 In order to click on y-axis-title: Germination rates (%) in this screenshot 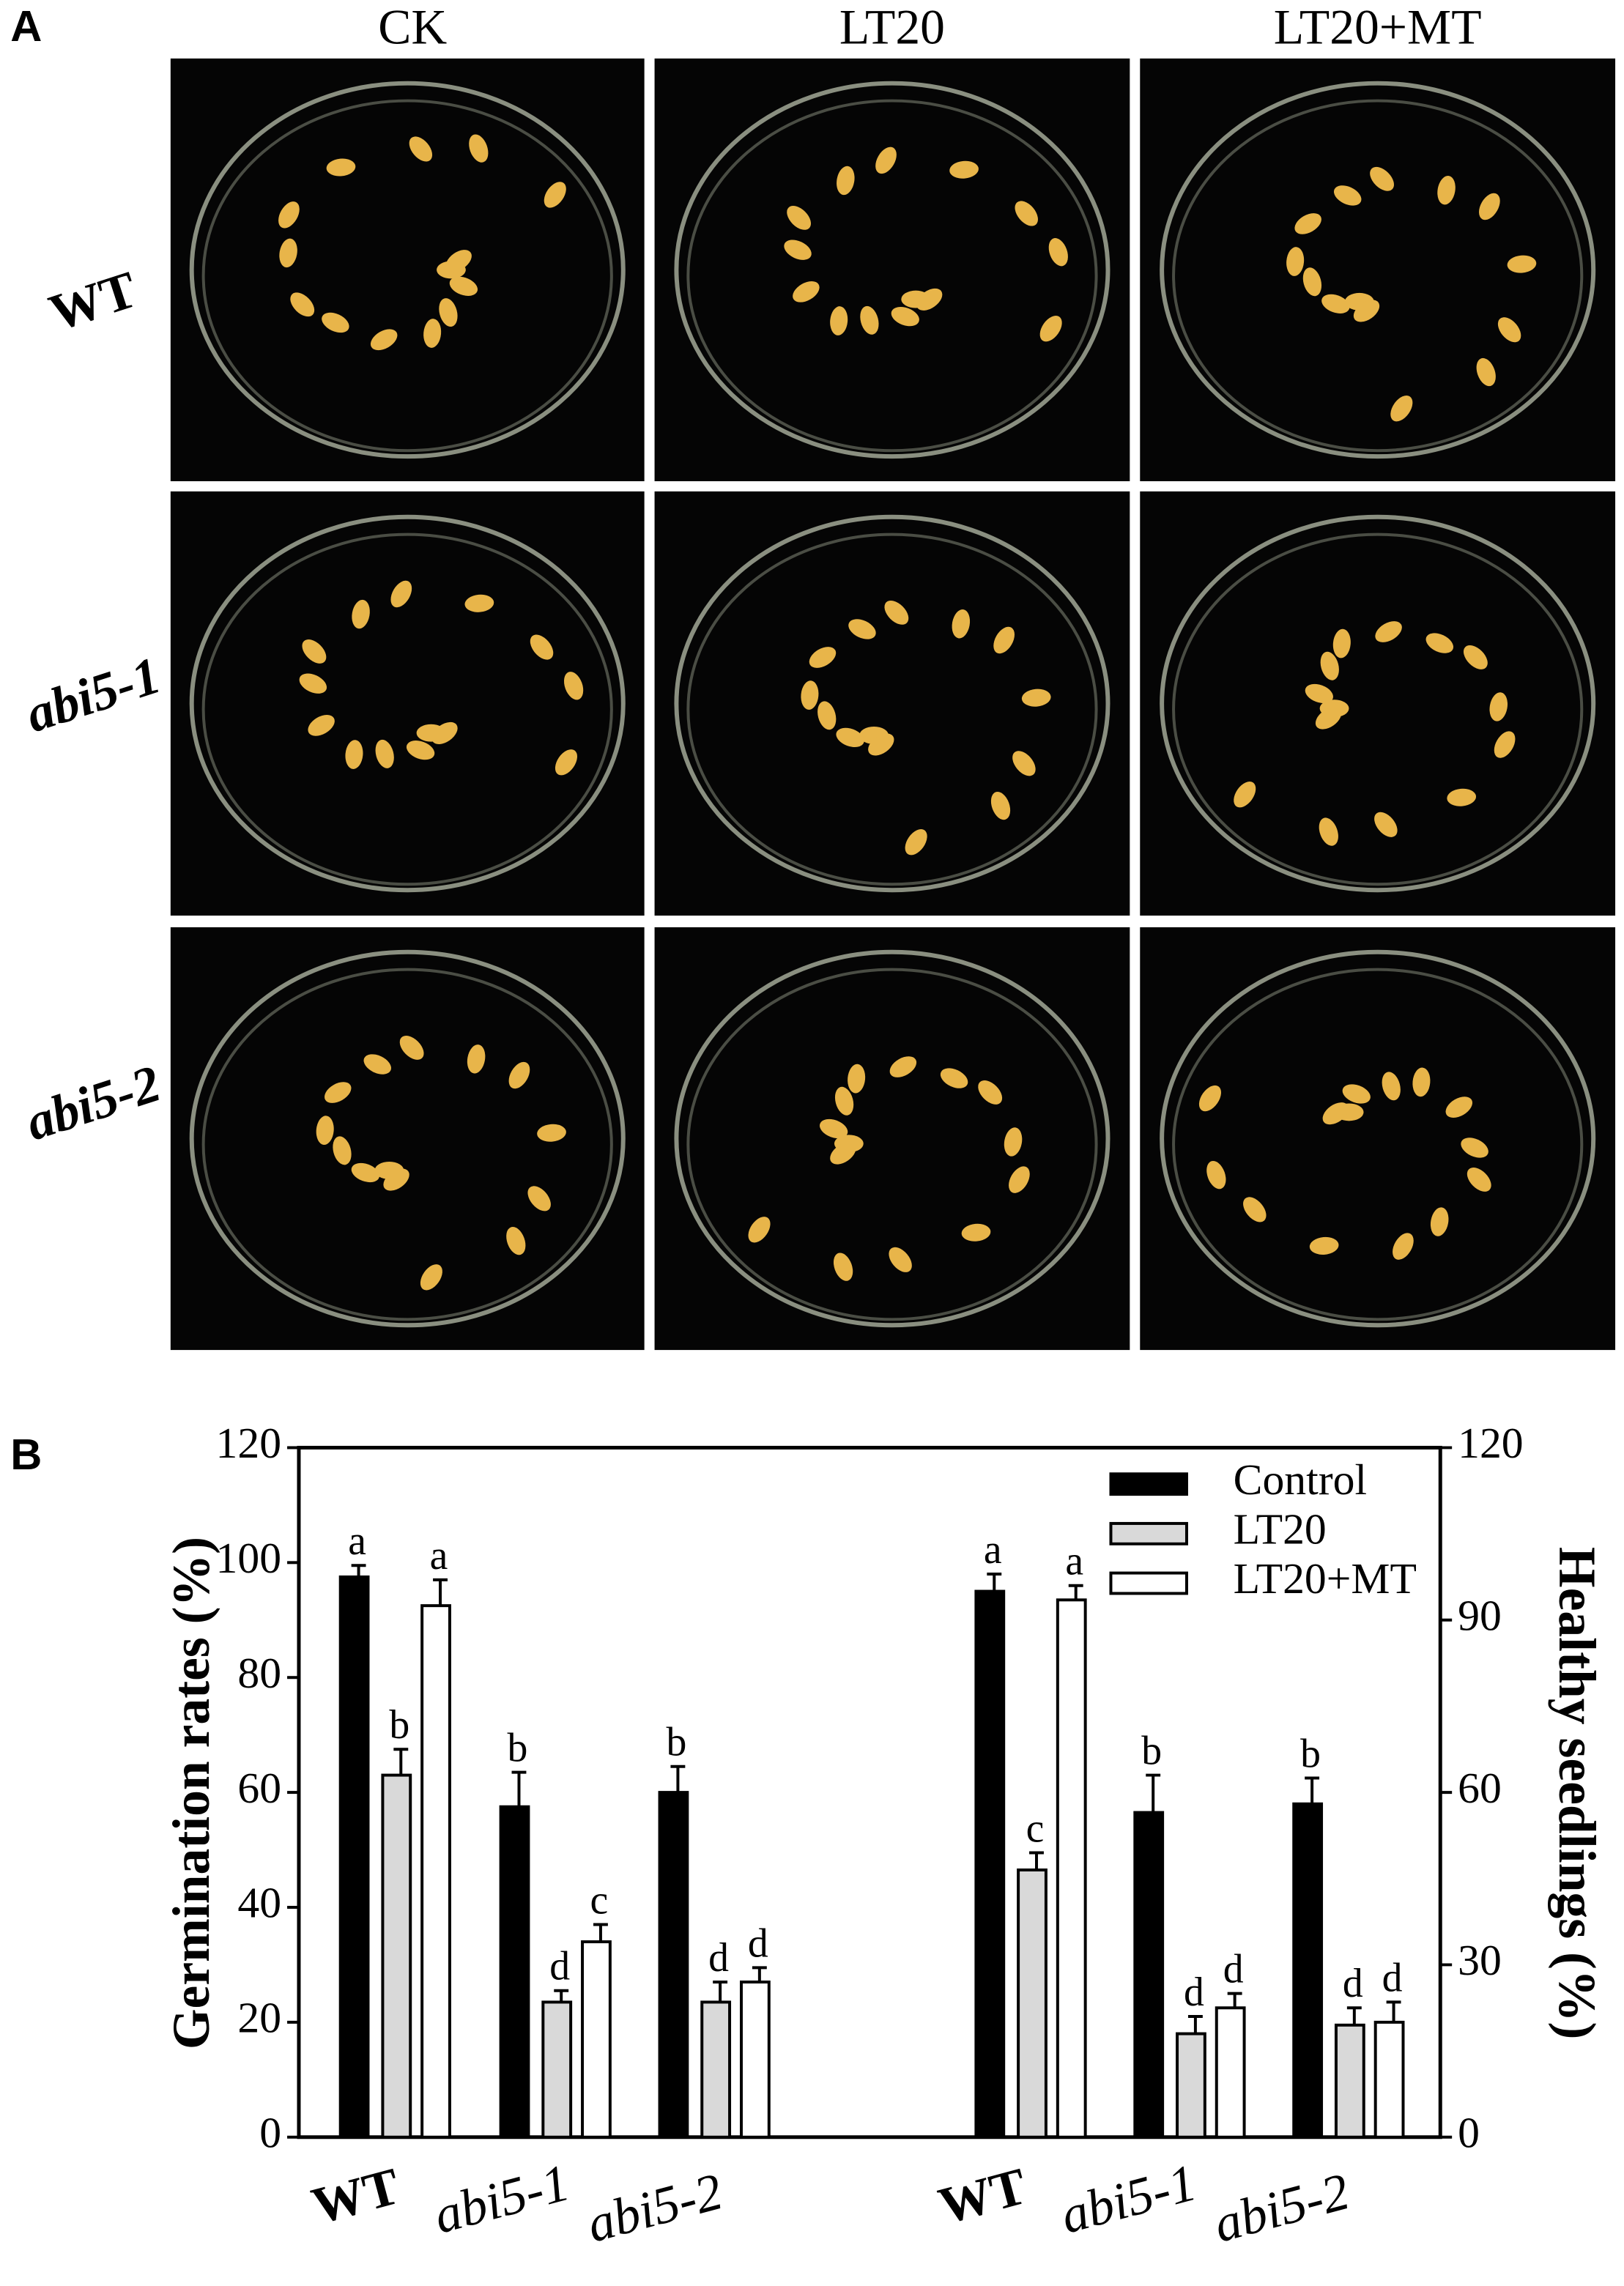, I will do `click(192, 1793)`.